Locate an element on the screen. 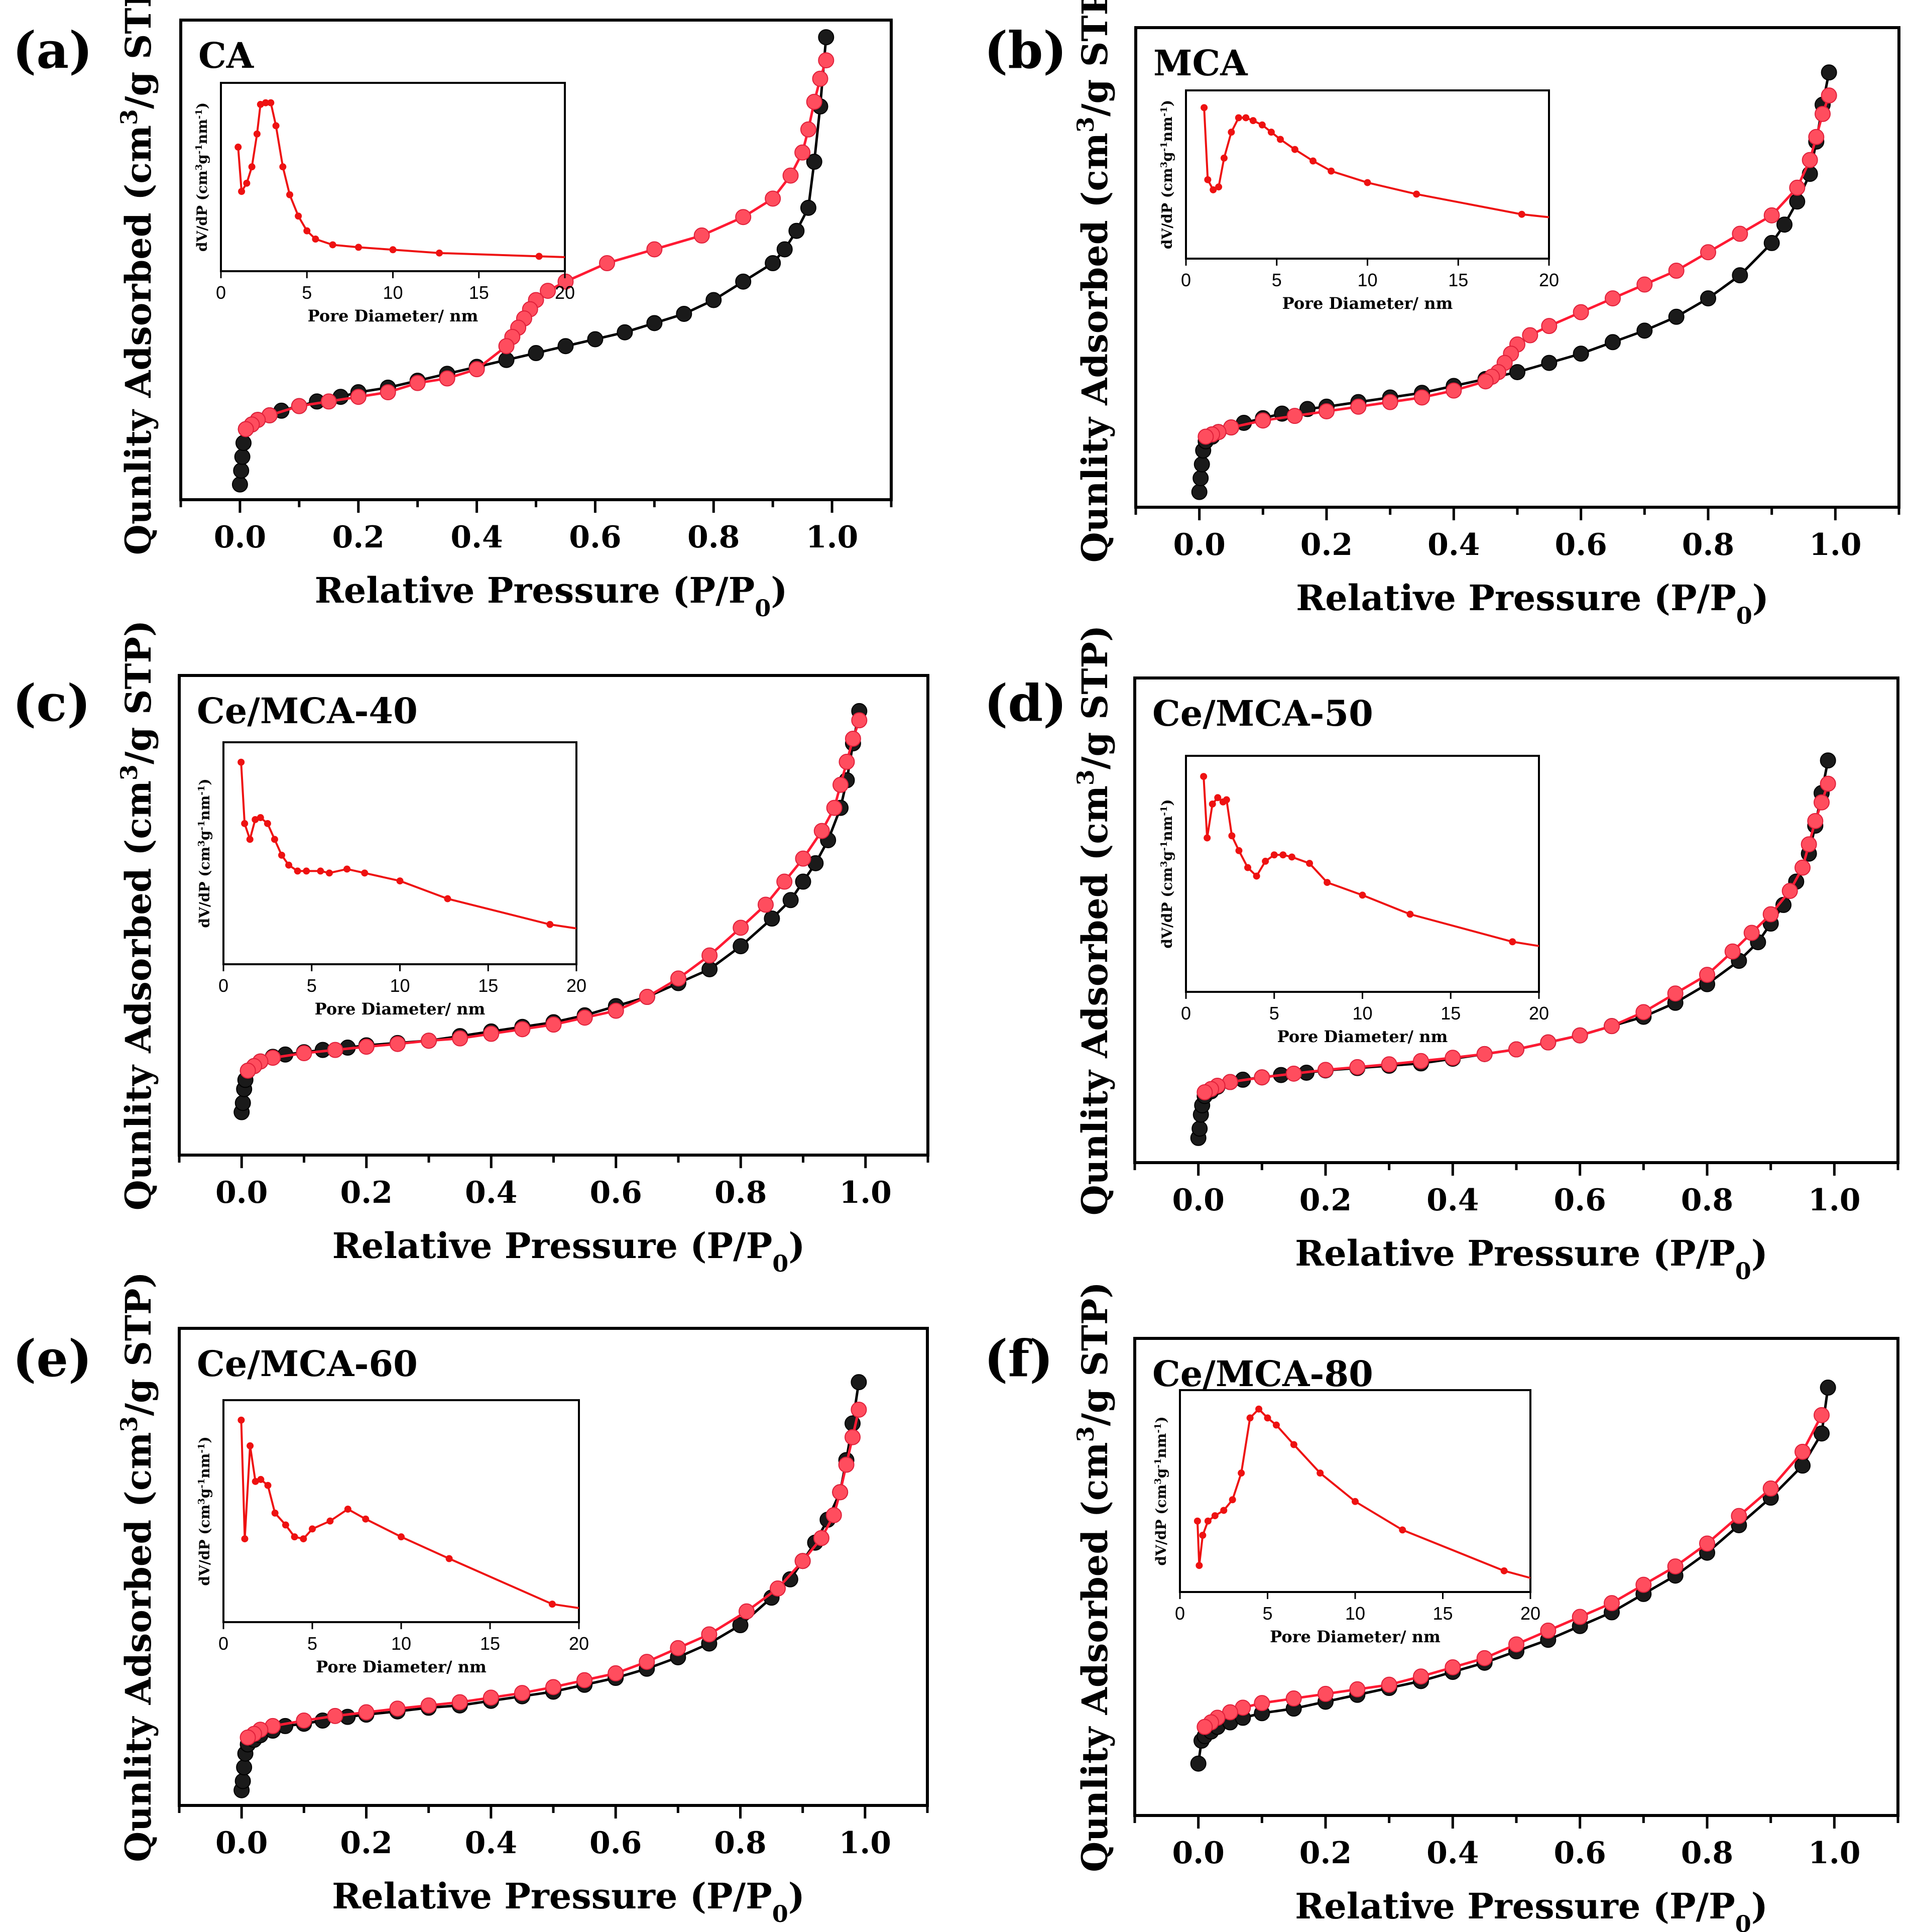 This screenshot has height=1932, width=1911. panel-letter: (c) is located at coordinates (52, 703).